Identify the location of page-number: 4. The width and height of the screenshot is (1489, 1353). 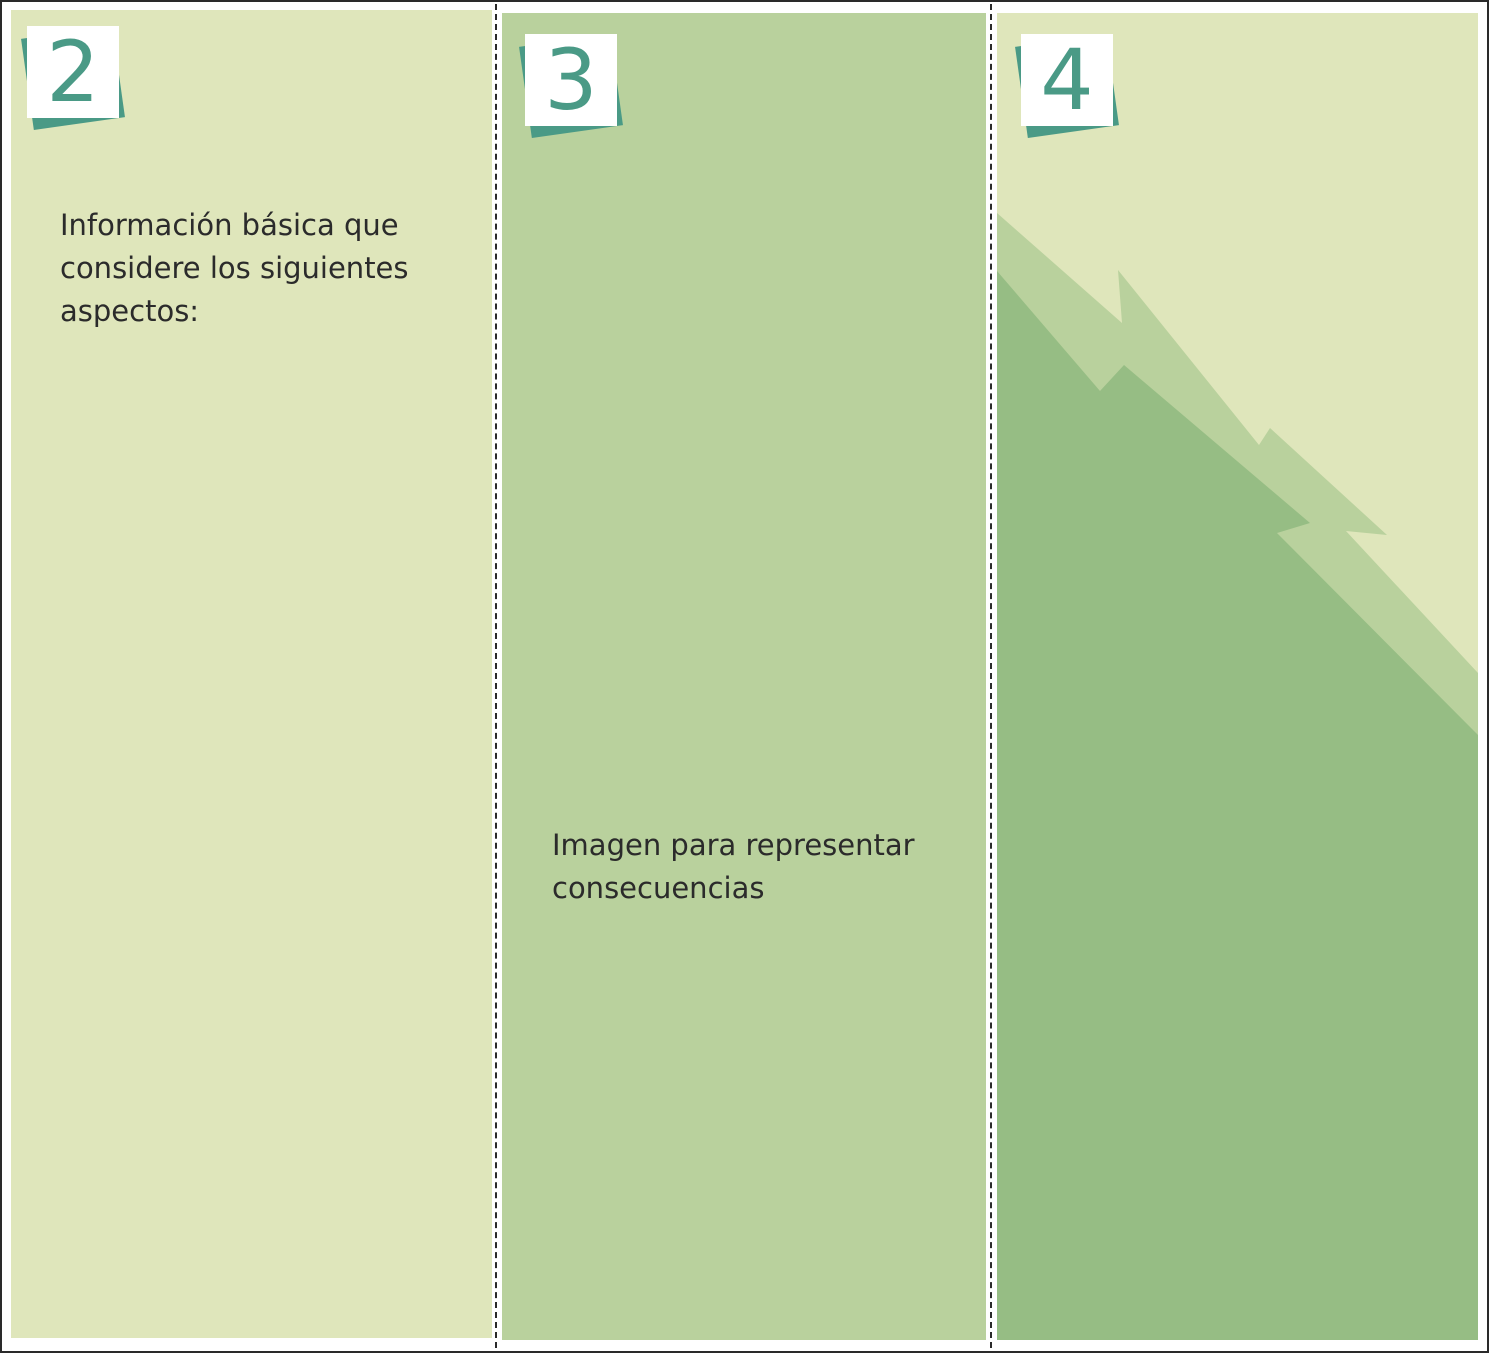
(1067, 80).